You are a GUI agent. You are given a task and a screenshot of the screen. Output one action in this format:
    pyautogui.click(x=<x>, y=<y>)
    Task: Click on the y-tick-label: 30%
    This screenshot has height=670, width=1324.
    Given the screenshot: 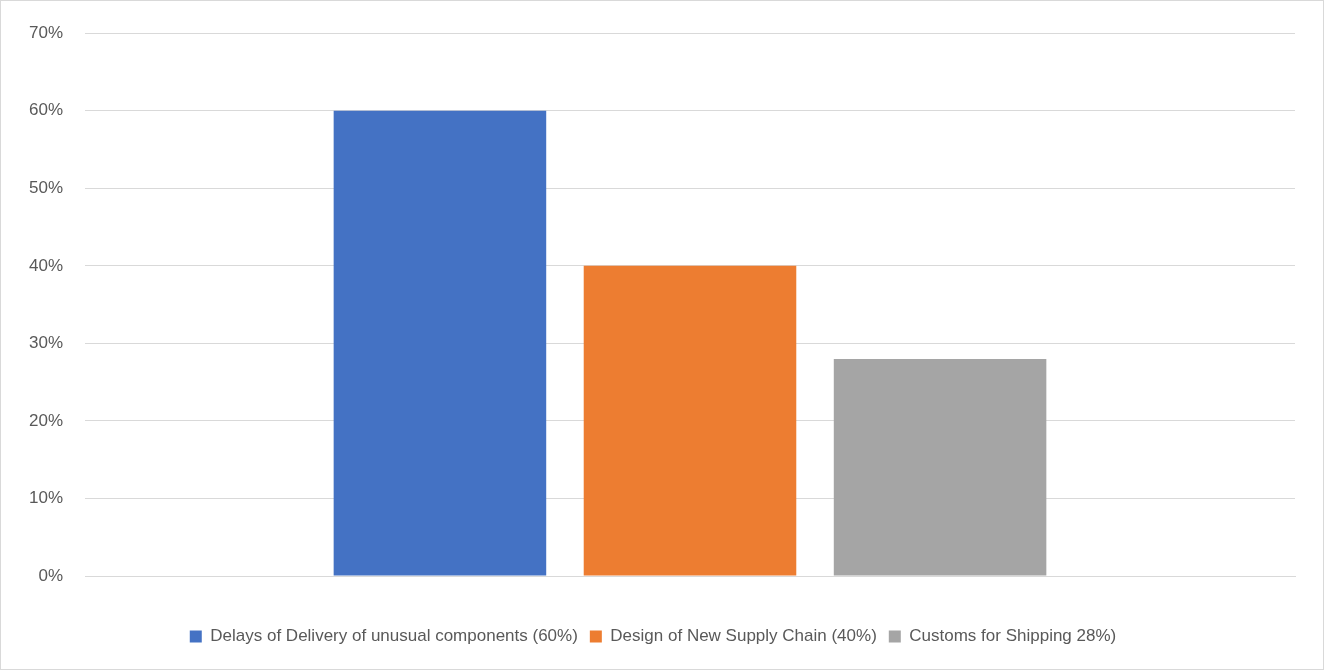 What is the action you would take?
    pyautogui.click(x=45, y=343)
    